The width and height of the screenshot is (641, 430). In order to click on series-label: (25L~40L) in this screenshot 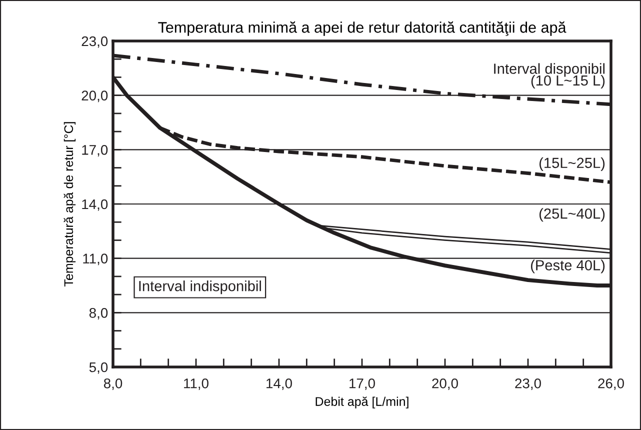, I will do `click(572, 215)`.